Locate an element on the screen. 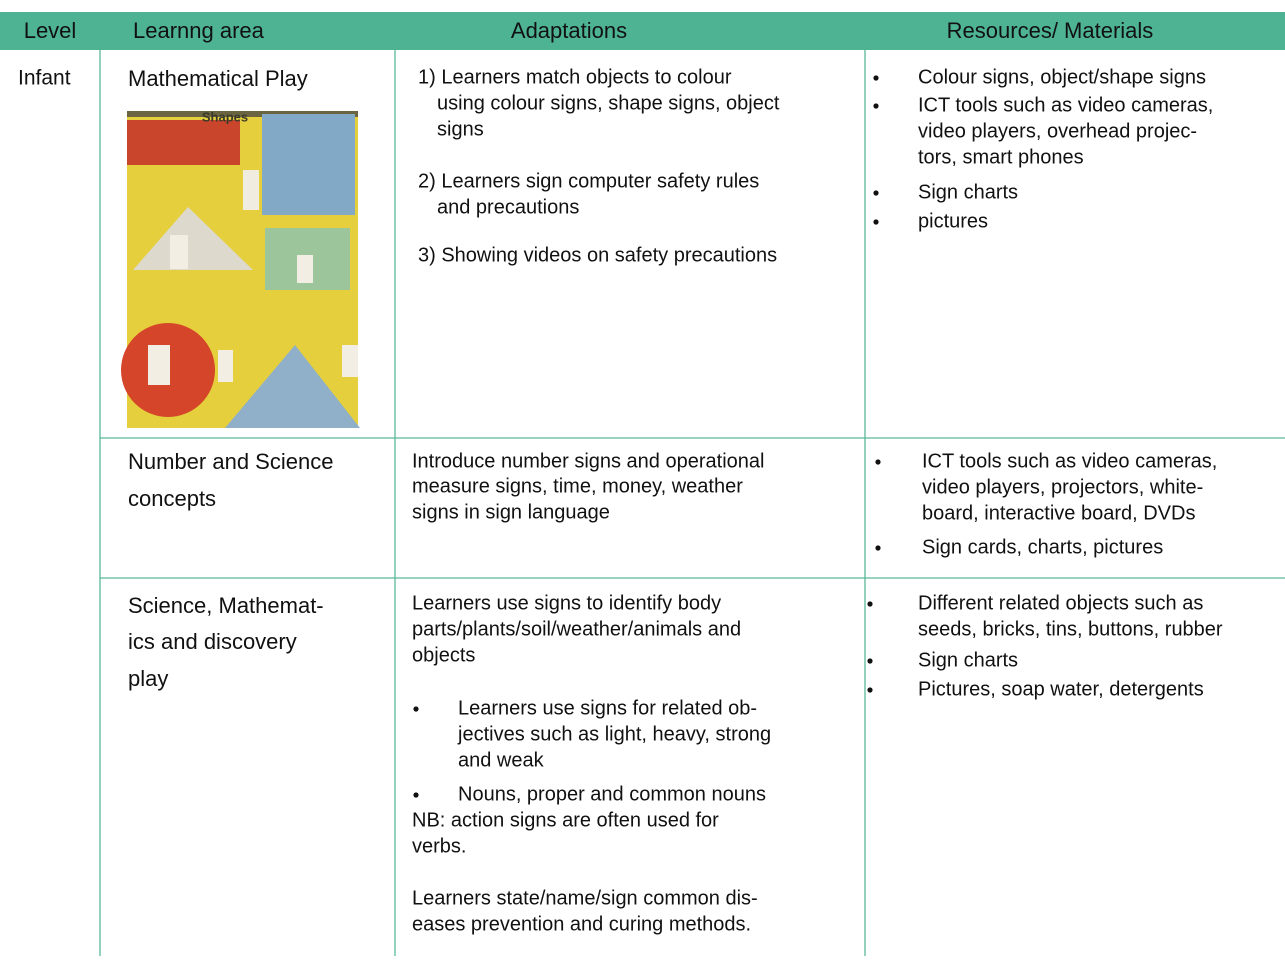 The height and width of the screenshot is (961, 1285). learning-area: Mathematical Play is located at coordinates (218, 78).